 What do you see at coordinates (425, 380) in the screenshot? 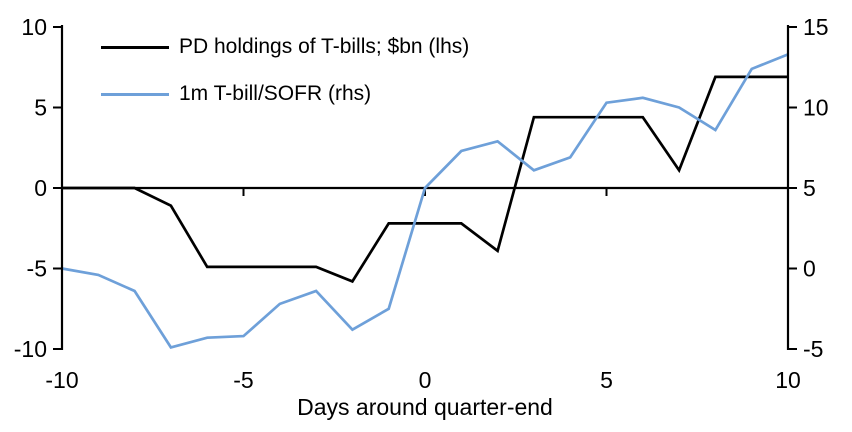
I see `x-axis-tick-label: 0` at bounding box center [425, 380].